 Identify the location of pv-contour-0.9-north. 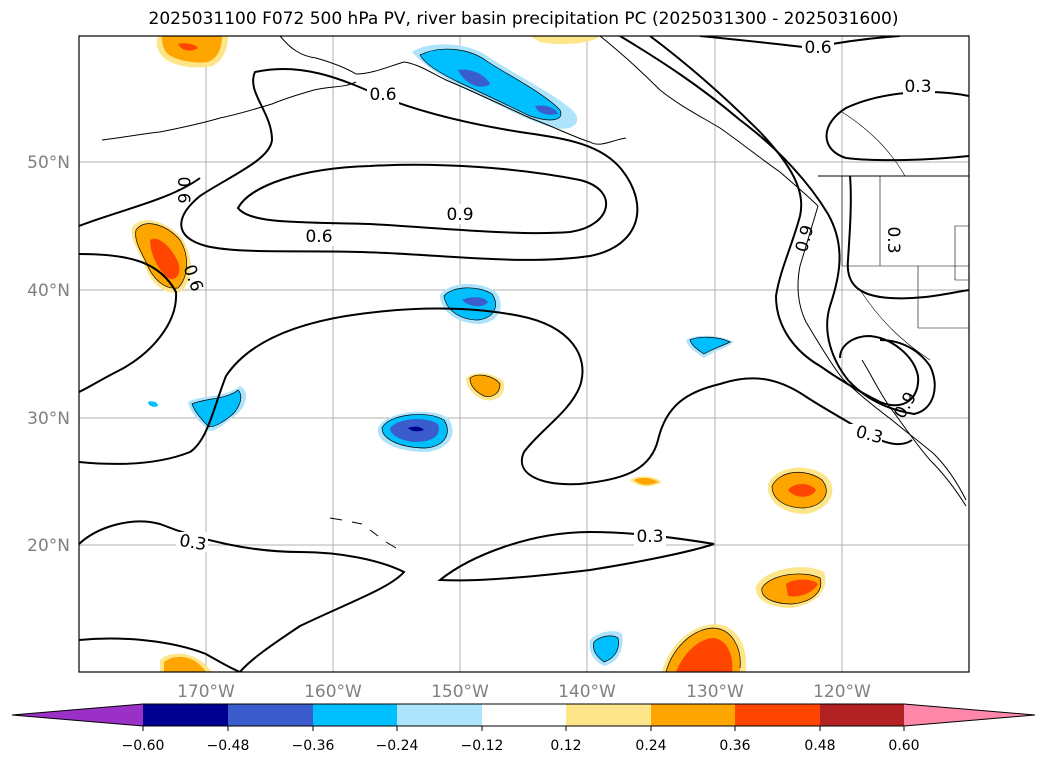
(422, 199).